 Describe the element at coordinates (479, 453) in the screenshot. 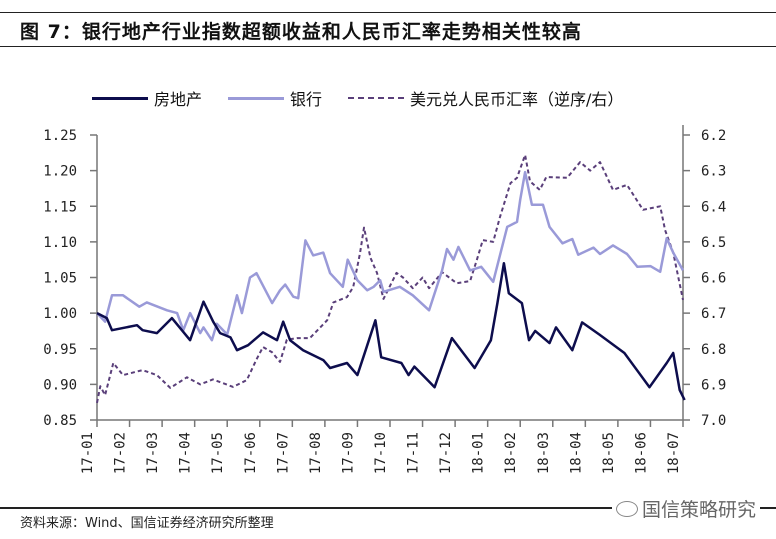

I see `x-tick-label: 18-01` at that location.